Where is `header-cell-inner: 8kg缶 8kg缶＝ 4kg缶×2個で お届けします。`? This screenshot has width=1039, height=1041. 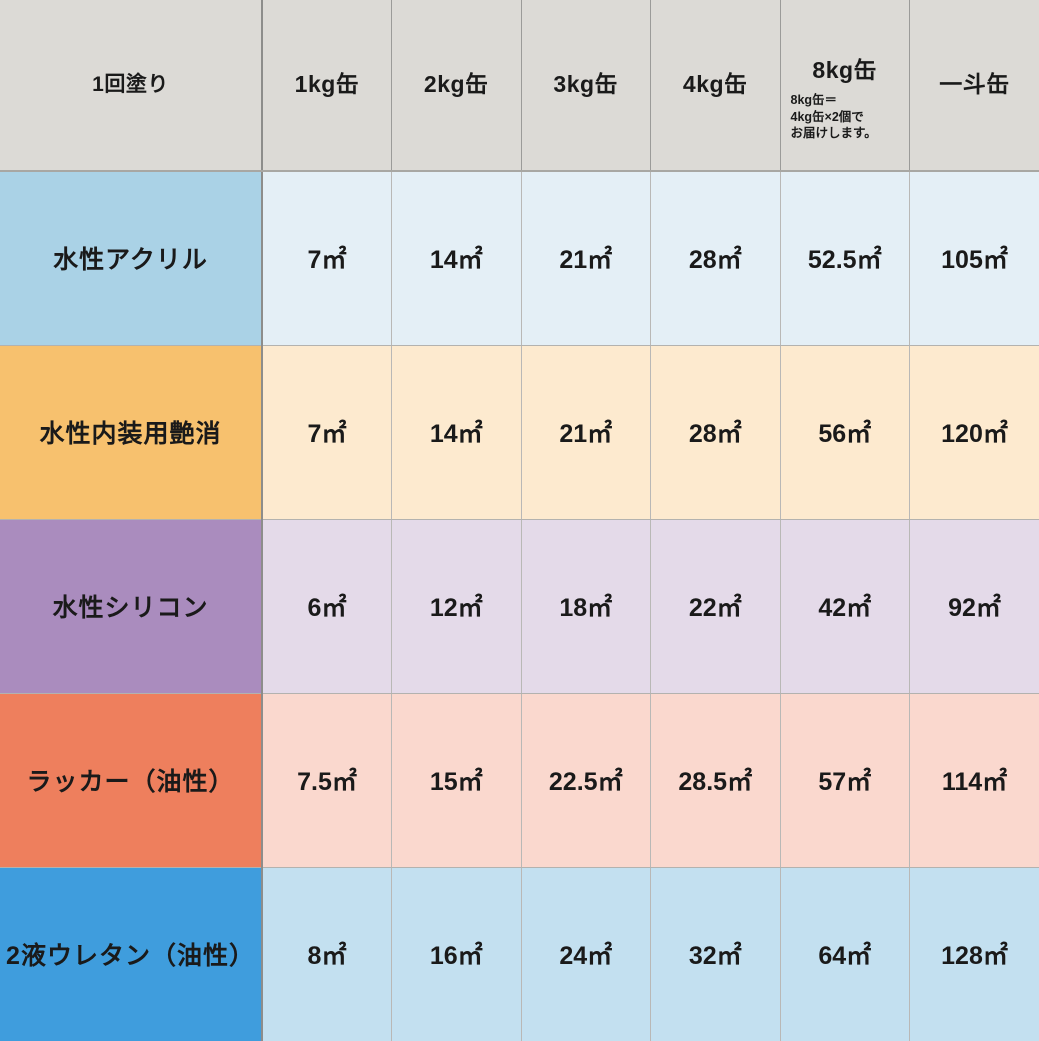 header-cell-inner: 8kg缶 8kg缶＝ 4kg缶×2個で お届けします。 is located at coordinates (845, 85).